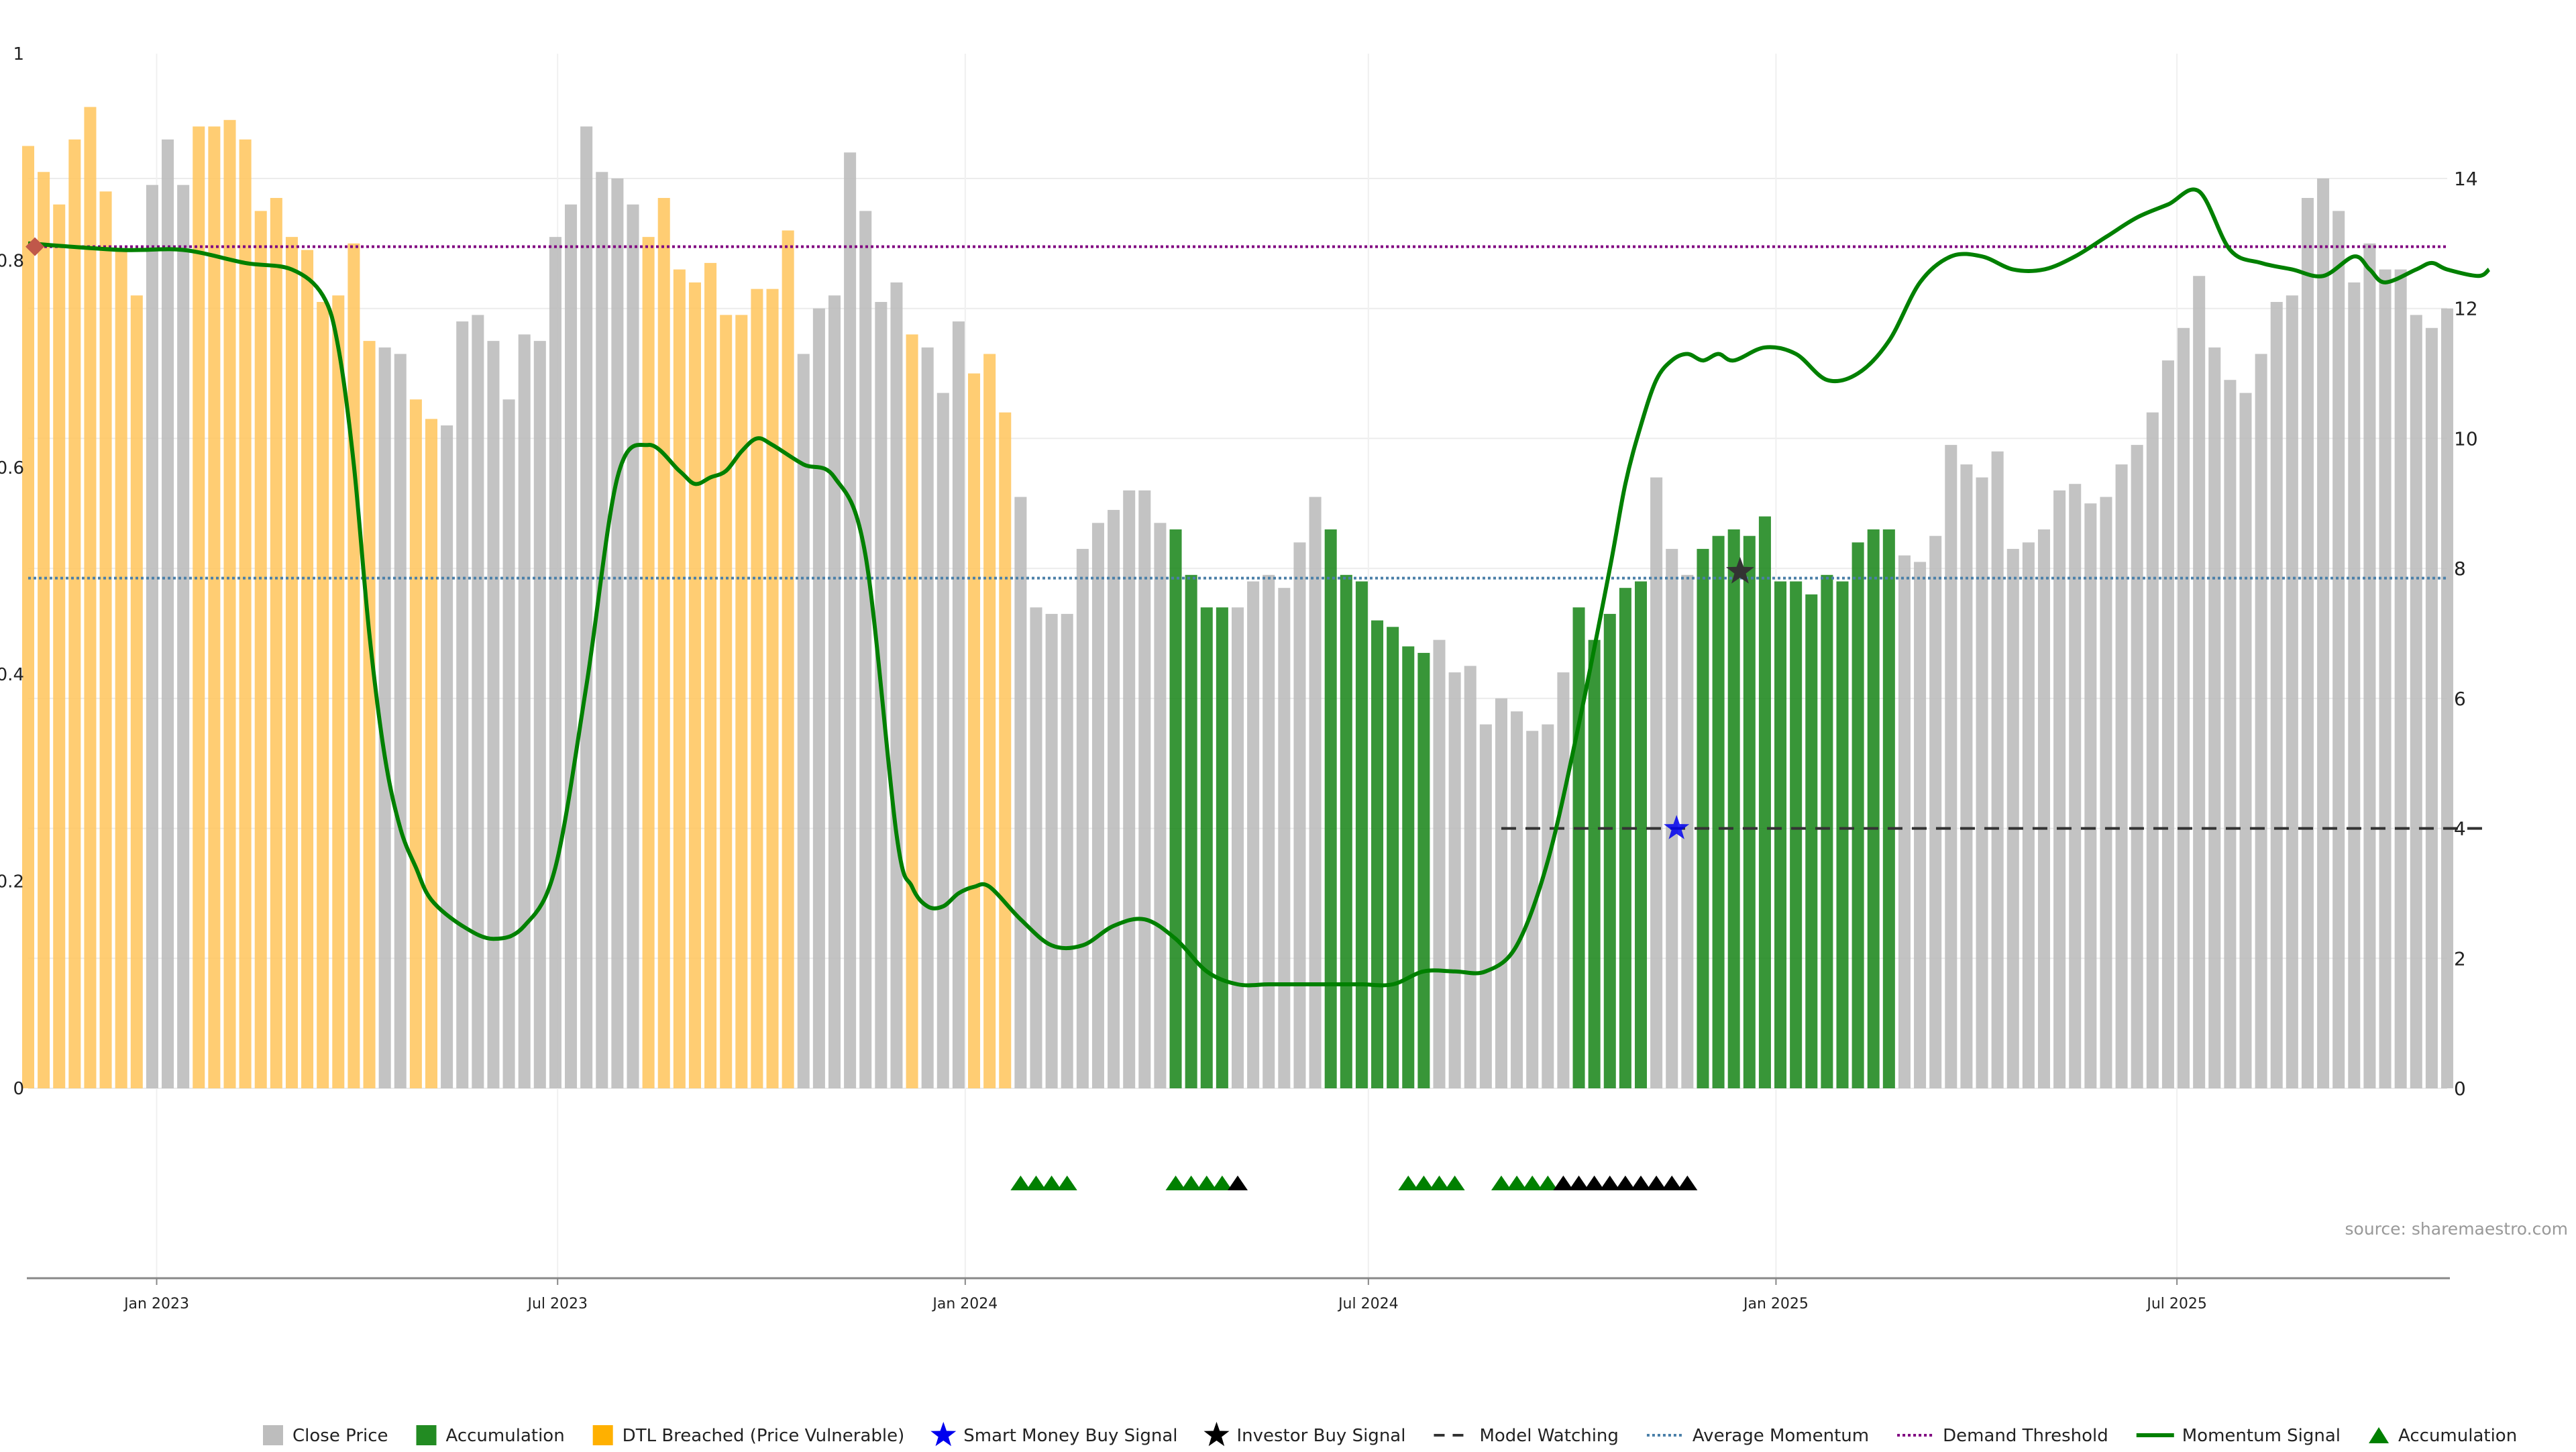  I want to click on left-axis-tick-label: 0, so click(18, 1089).